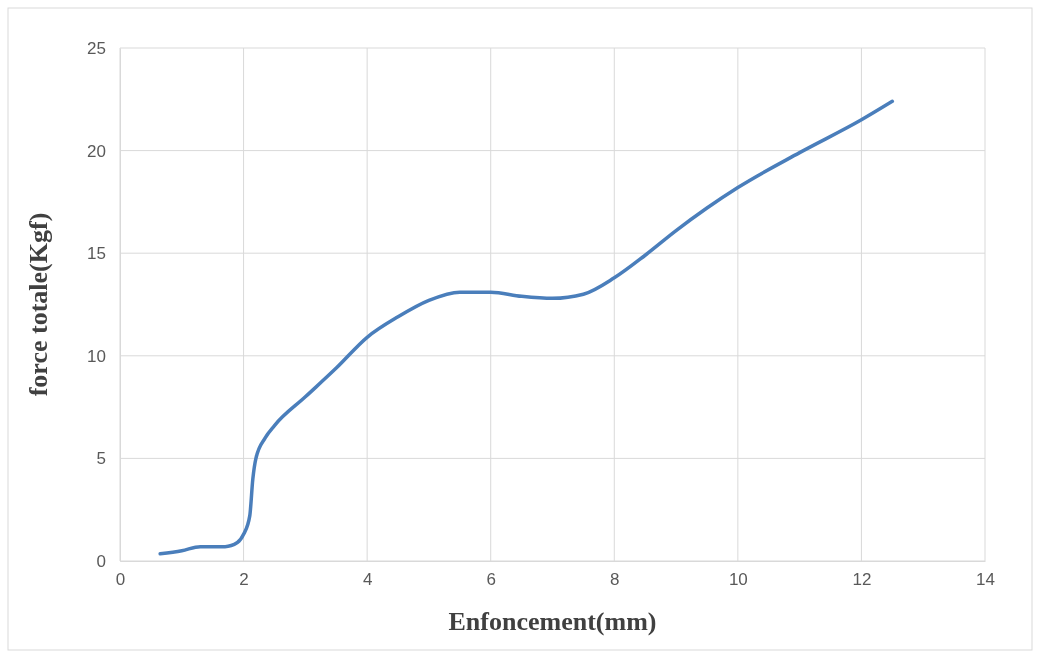 The height and width of the screenshot is (658, 1040). I want to click on y-tick-label: 5, so click(101, 459).